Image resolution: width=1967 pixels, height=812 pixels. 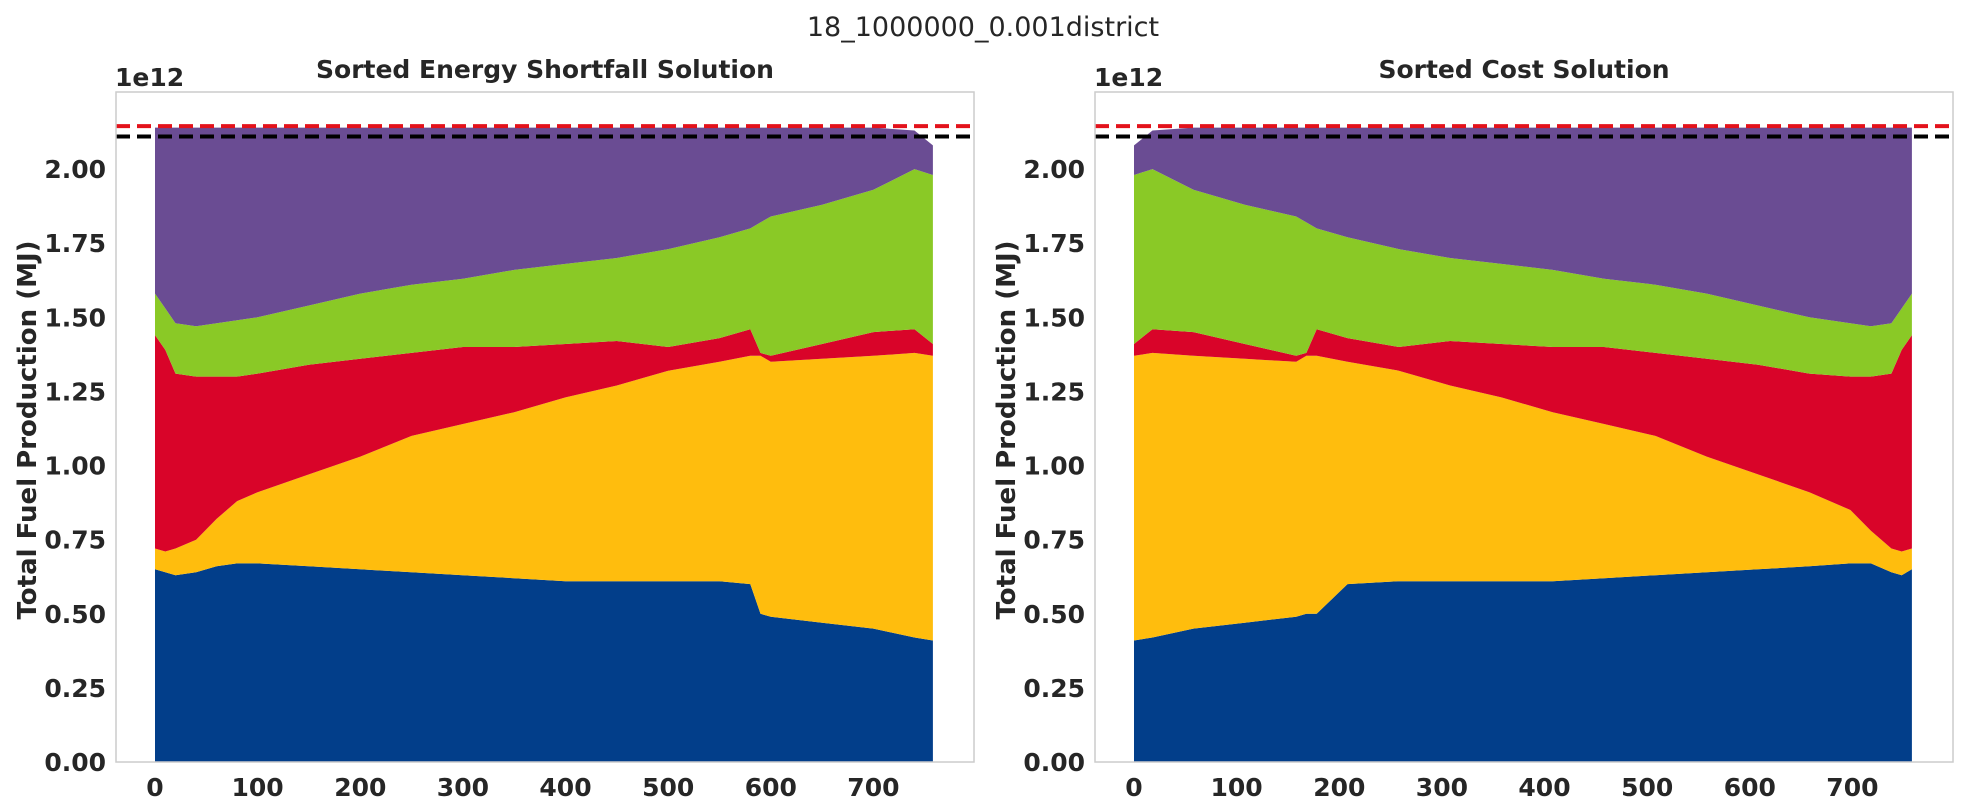 What do you see at coordinates (983, 27) in the screenshot?
I see `figure-suptitle: 18_1000000_0.001district` at bounding box center [983, 27].